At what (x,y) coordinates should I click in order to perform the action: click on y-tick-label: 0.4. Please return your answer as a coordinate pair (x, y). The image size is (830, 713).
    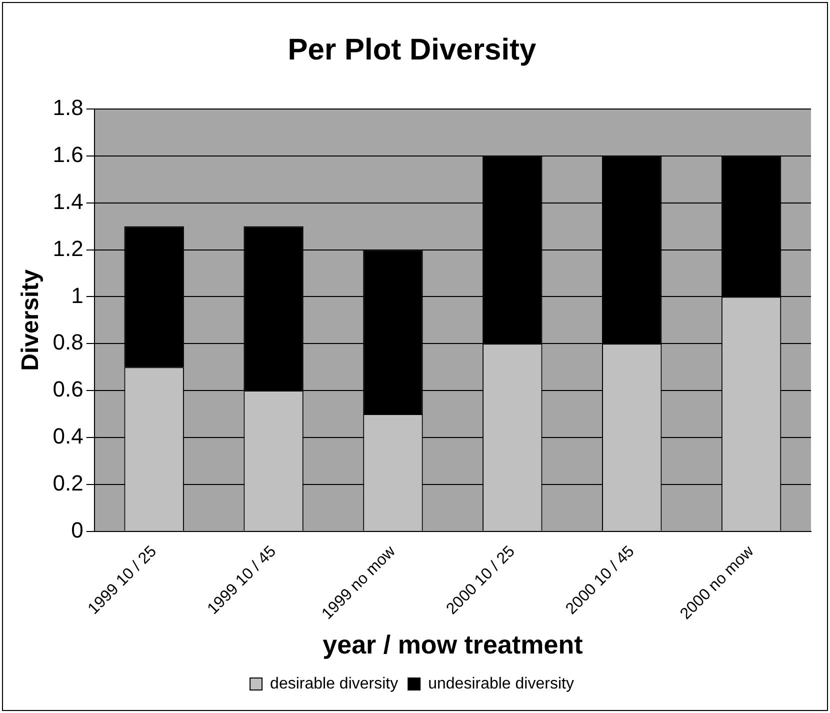
    Looking at the image, I should click on (68, 436).